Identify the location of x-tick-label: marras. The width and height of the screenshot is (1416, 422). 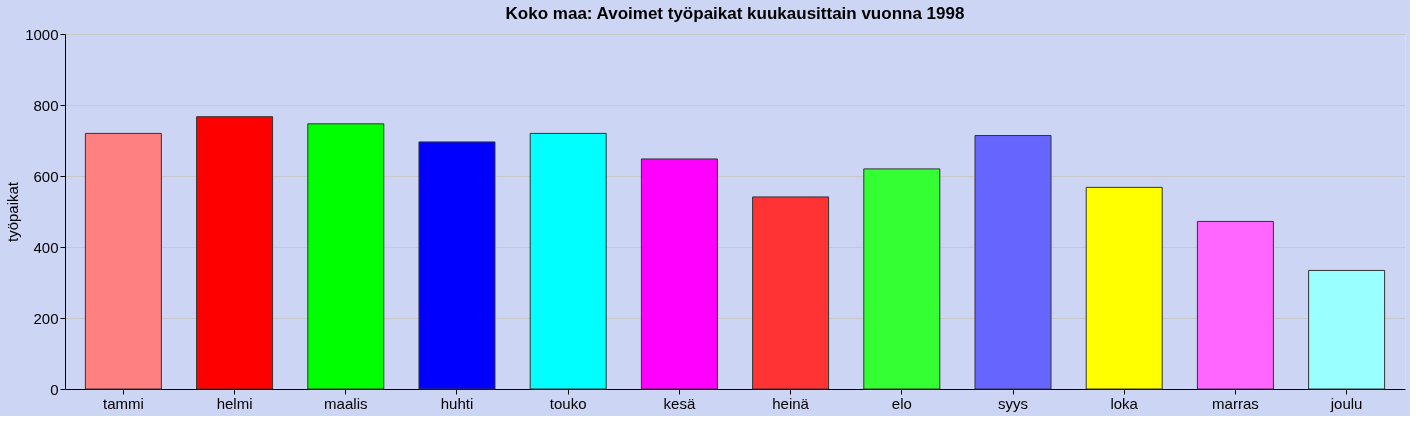
(1235, 403).